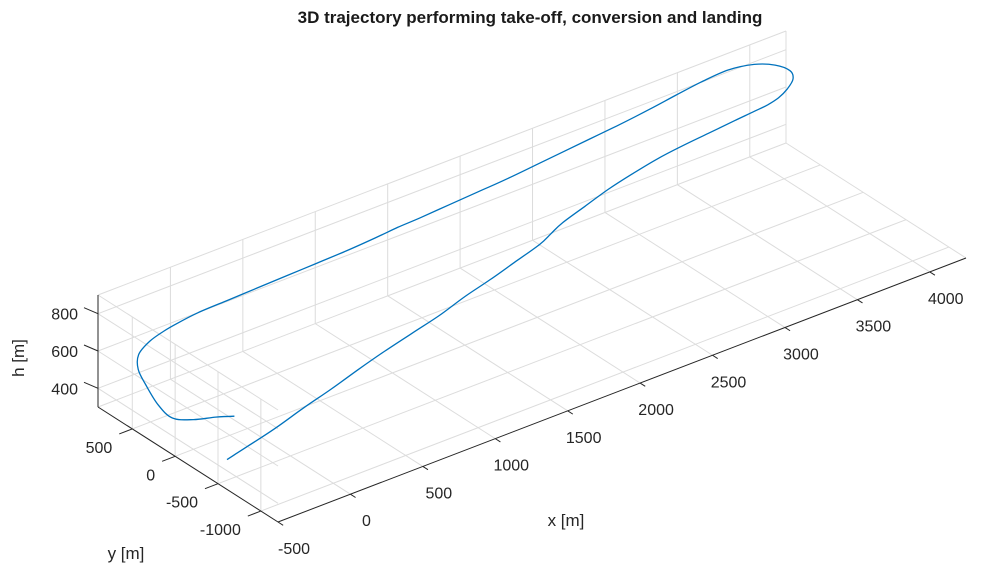 The image size is (1000, 571). Describe the element at coordinates (64, 315) in the screenshot. I see `z-tick-label: 800` at that location.